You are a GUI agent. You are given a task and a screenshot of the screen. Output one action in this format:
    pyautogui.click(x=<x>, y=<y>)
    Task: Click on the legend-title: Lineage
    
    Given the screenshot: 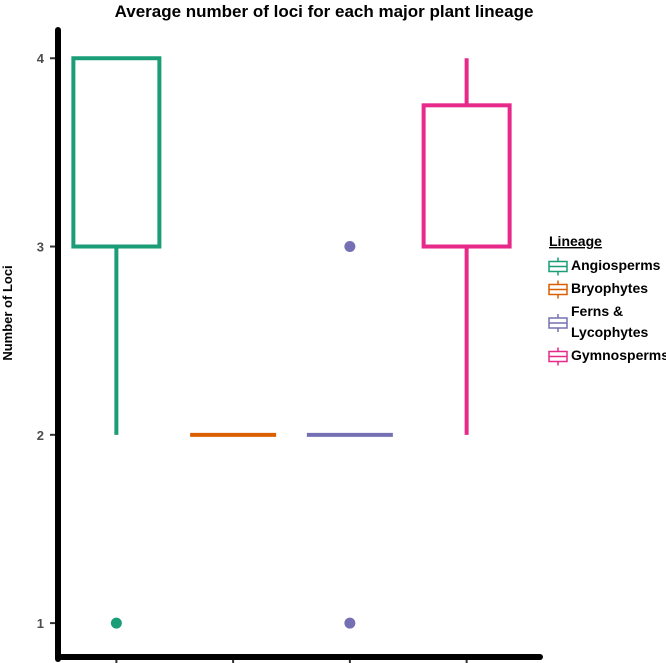 What is the action you would take?
    pyautogui.click(x=575, y=241)
    